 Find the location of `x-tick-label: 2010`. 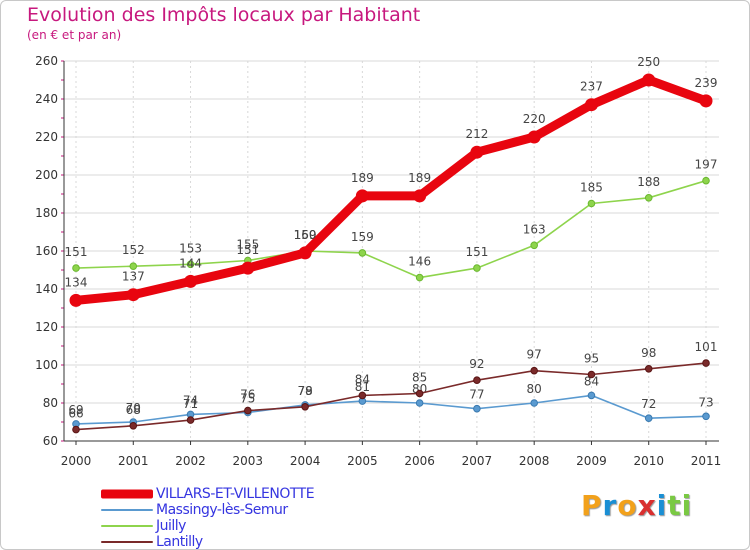

x-tick-label: 2010 is located at coordinates (648, 461).